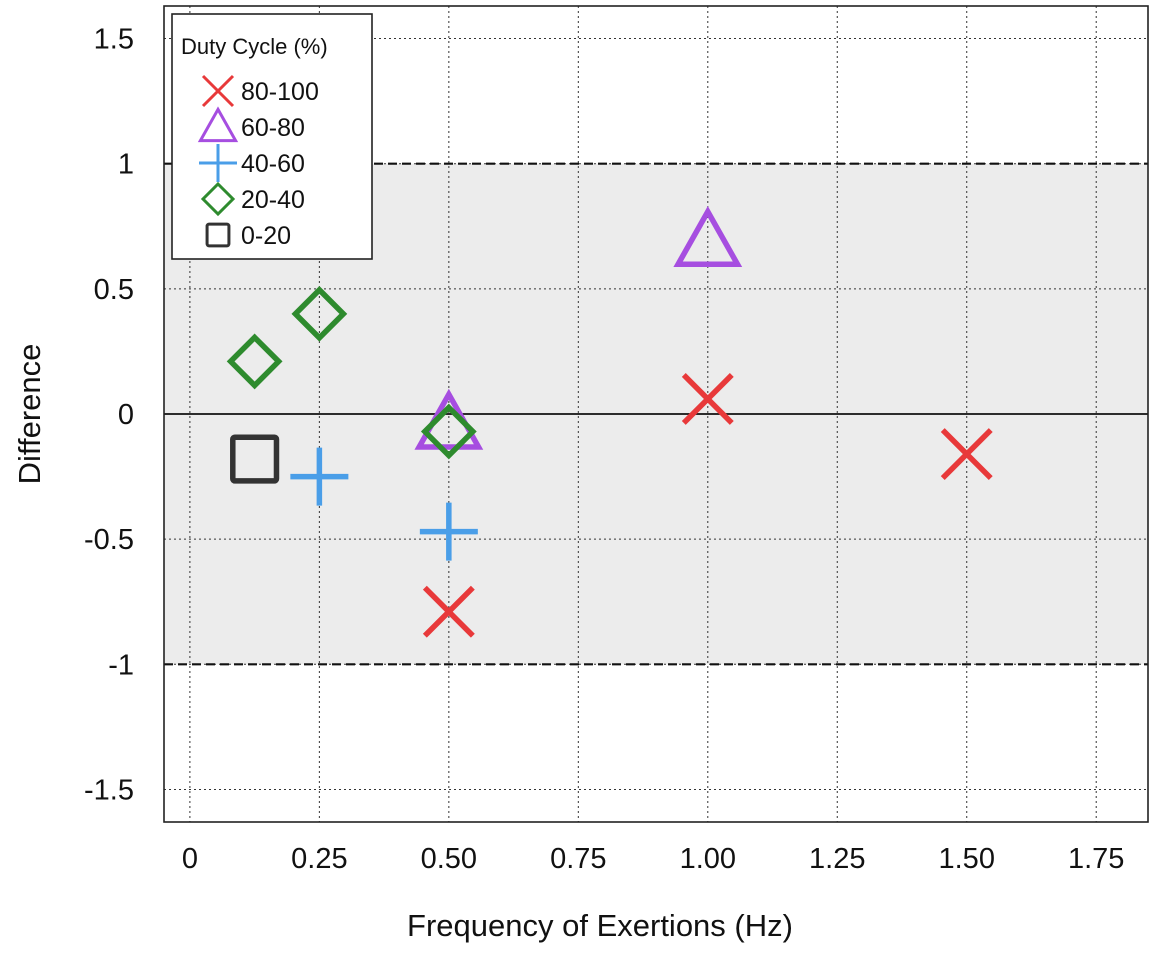 Image resolution: width=1154 pixels, height=958 pixels. I want to click on y-tick-label: -1.5, so click(109, 790).